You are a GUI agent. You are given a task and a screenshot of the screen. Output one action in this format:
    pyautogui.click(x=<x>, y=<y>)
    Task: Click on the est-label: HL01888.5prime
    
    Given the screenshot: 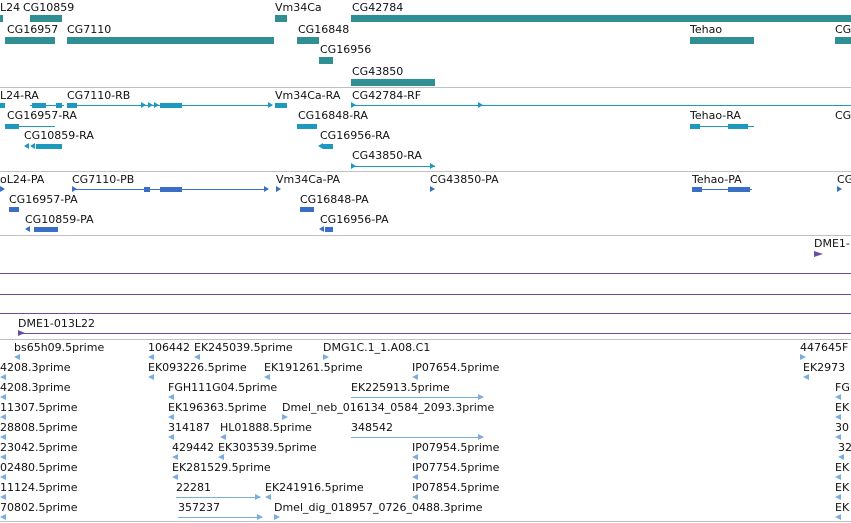 What is the action you would take?
    pyautogui.click(x=266, y=427)
    